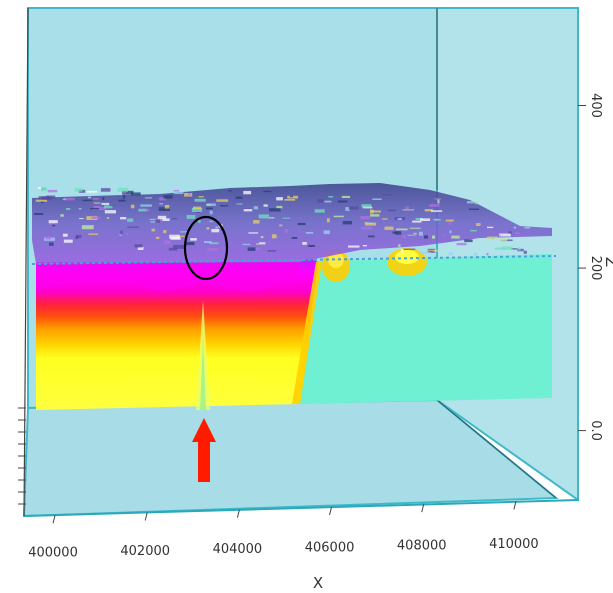  I want to click on x-tick-label: 400000, so click(53, 553).